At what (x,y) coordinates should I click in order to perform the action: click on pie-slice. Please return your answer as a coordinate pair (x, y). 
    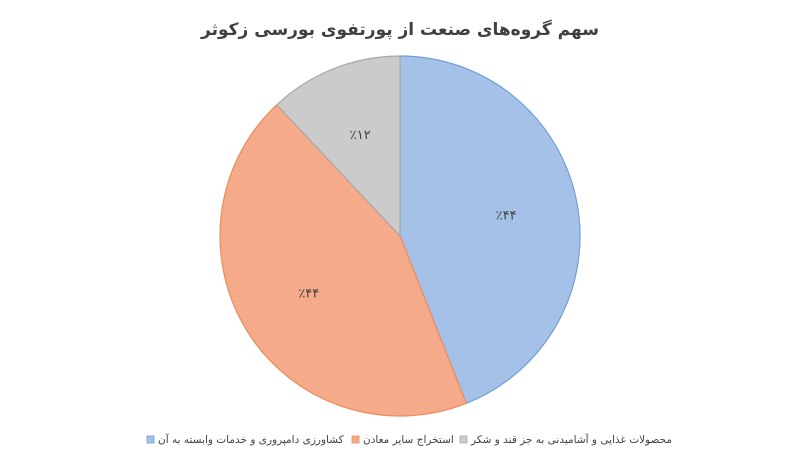
    Looking at the image, I should click on (338, 146).